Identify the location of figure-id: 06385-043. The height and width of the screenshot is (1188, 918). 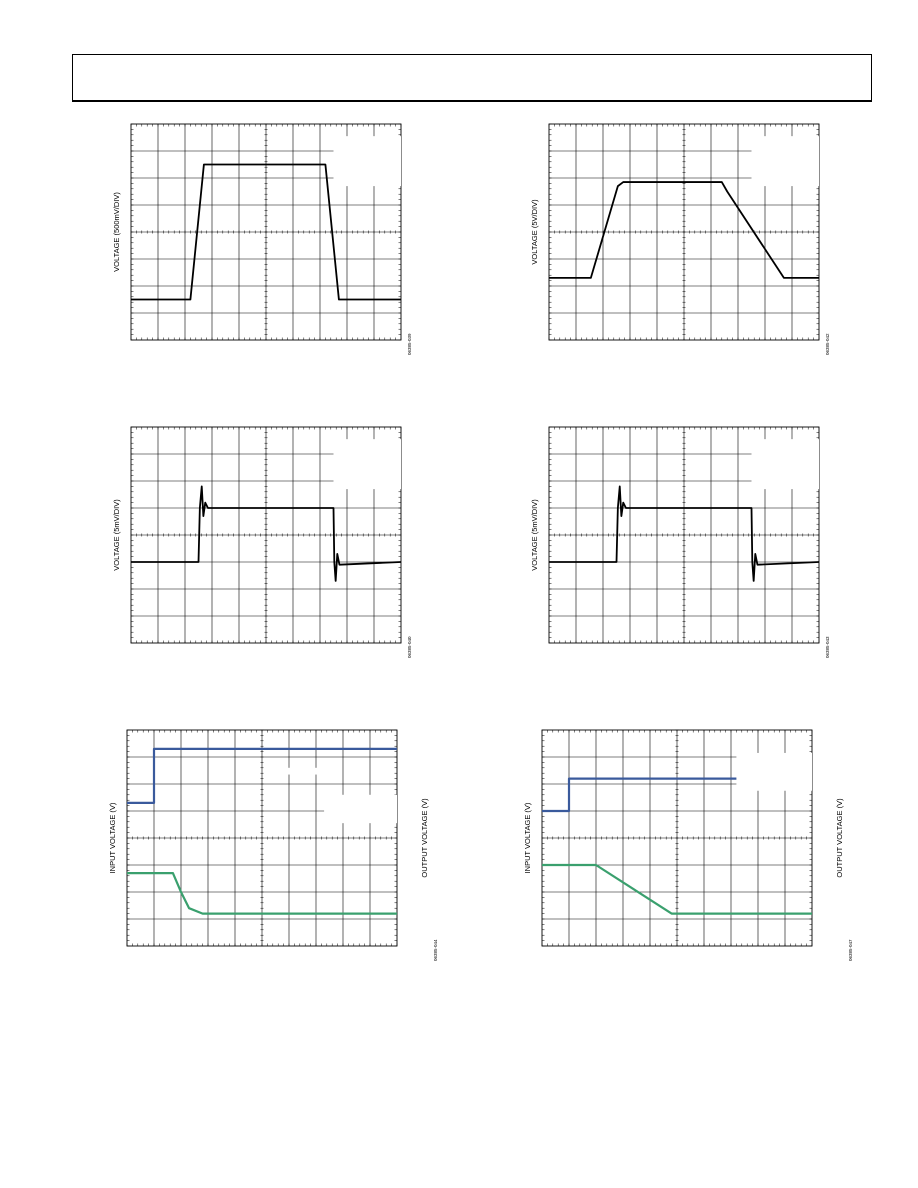
(827, 647).